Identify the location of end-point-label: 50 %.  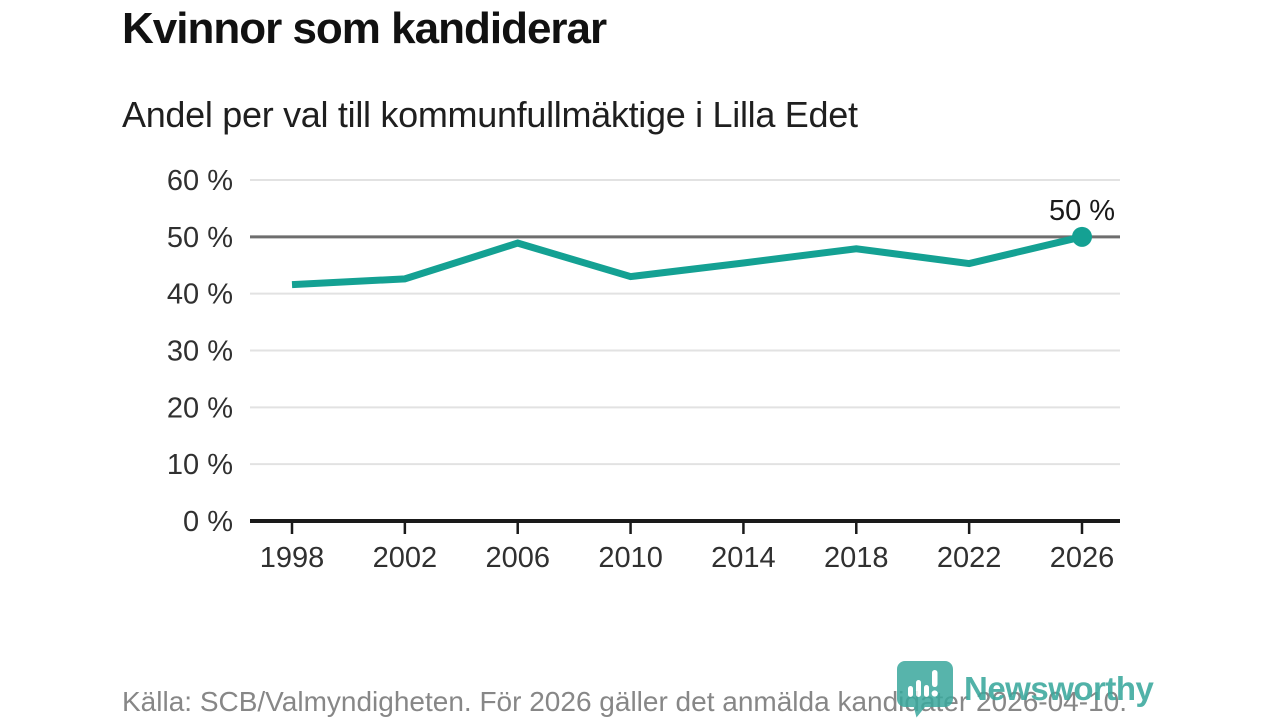
(1082, 211).